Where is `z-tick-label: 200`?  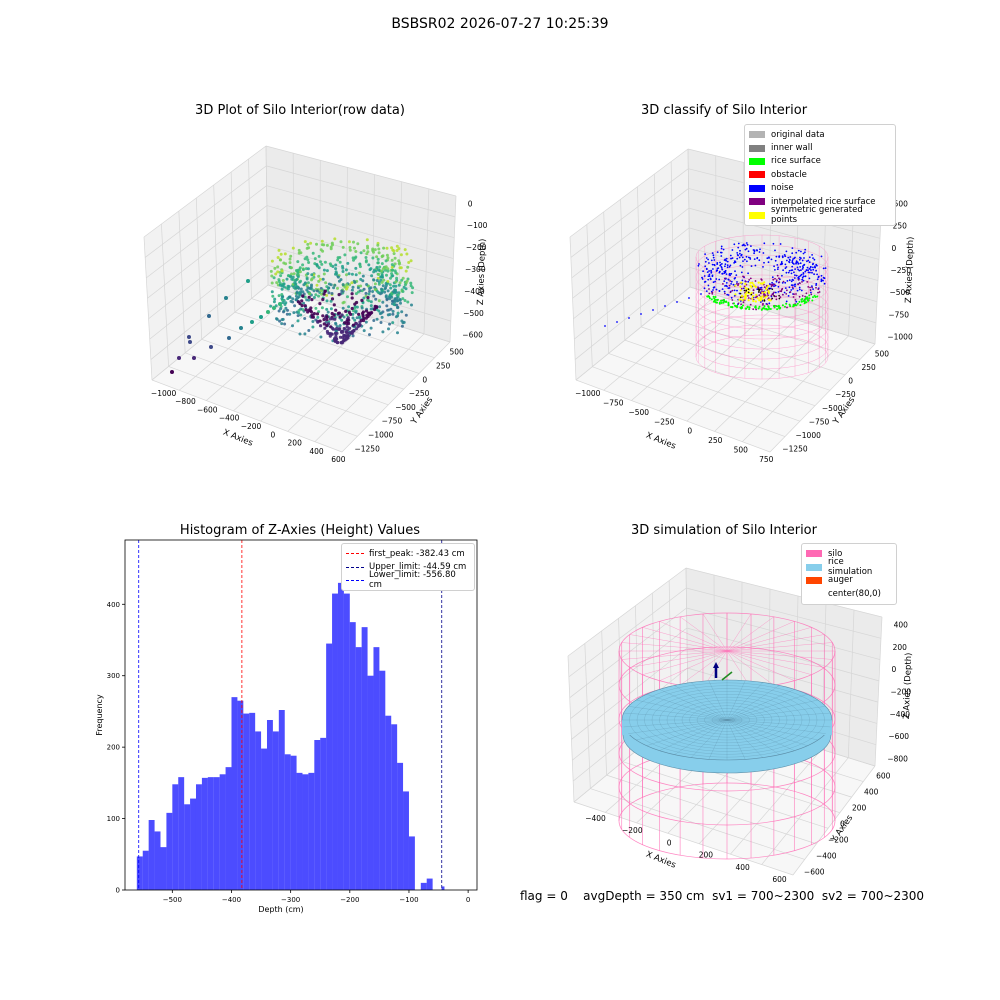
z-tick-label: 200 is located at coordinates (900, 647).